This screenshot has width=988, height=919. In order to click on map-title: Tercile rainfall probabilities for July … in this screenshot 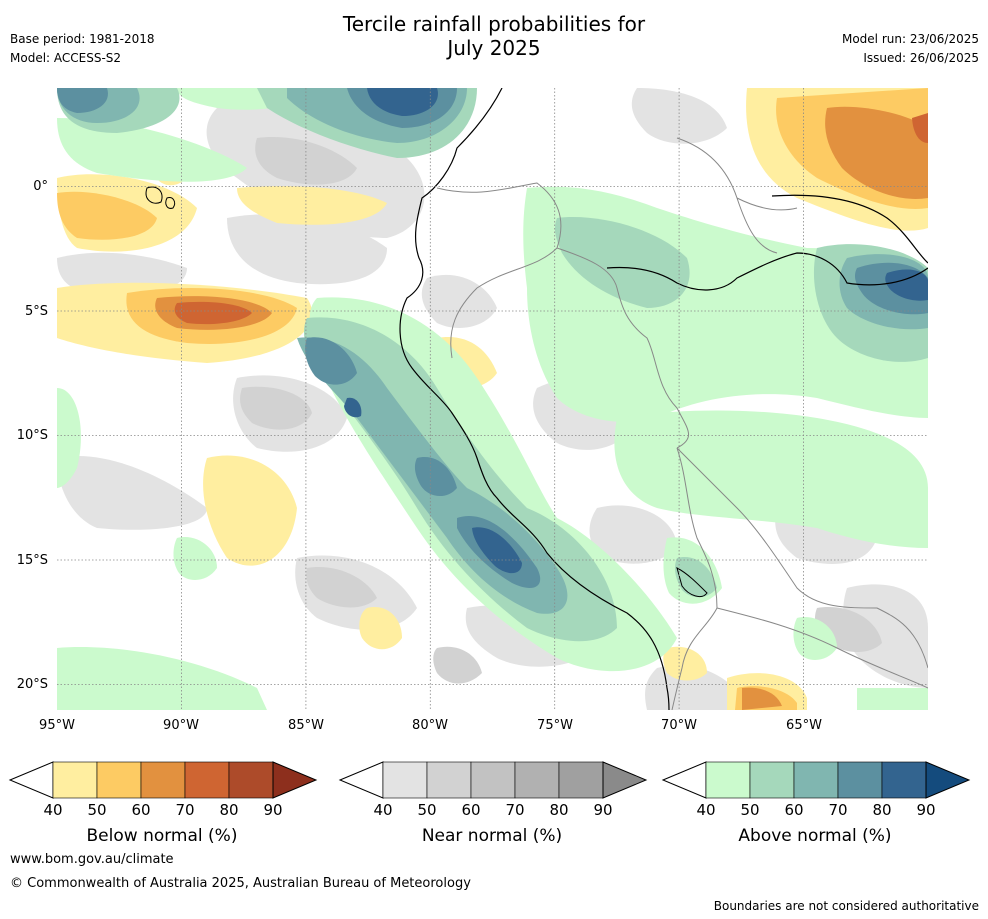, I will do `click(494, 36)`.